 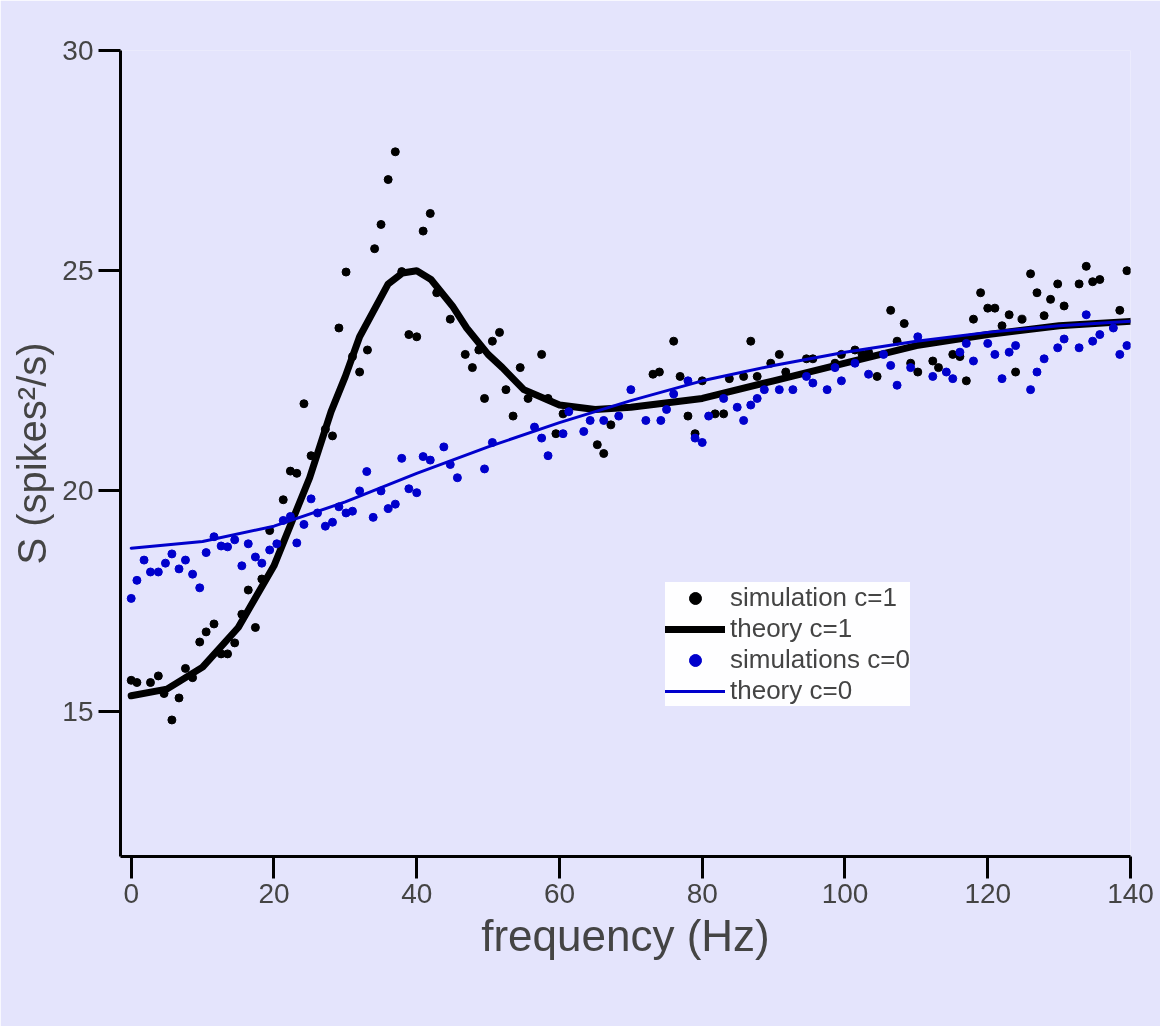 What do you see at coordinates (78, 50) in the screenshot?
I see `y-tick-label: 30` at bounding box center [78, 50].